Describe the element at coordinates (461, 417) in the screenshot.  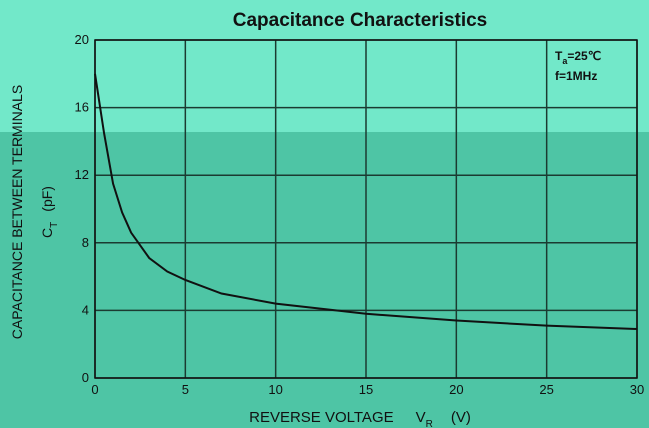
I see `x-label-unit: (V)` at that location.